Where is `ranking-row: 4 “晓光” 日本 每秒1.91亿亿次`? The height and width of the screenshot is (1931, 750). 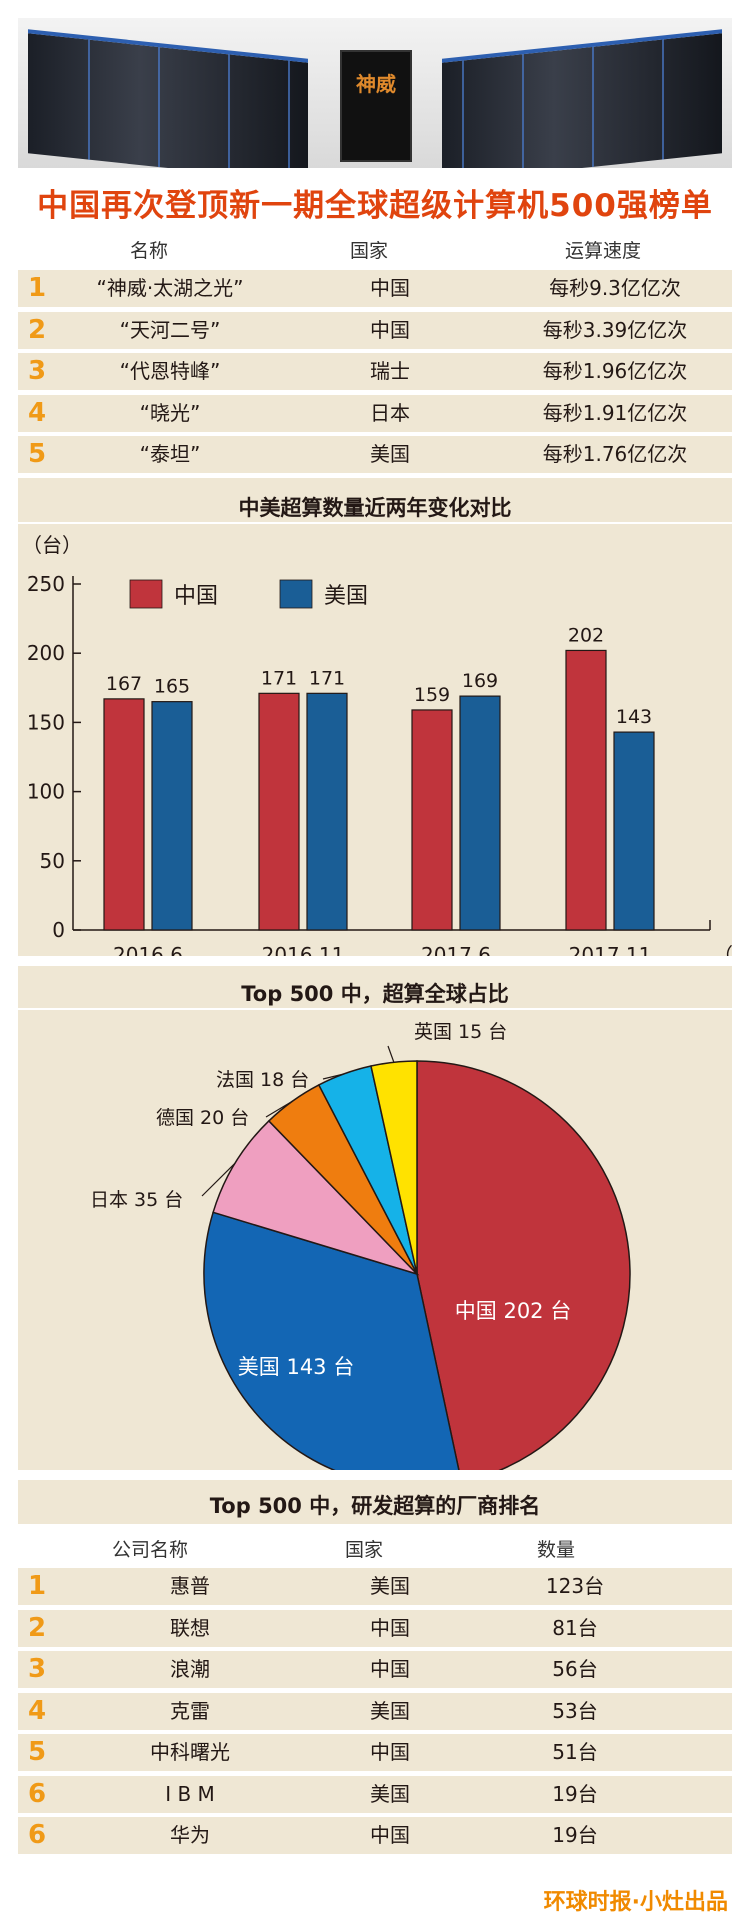
ranking-row: 4 “晓光” 日本 每秒1.91亿亿次 is located at coordinates (375, 413).